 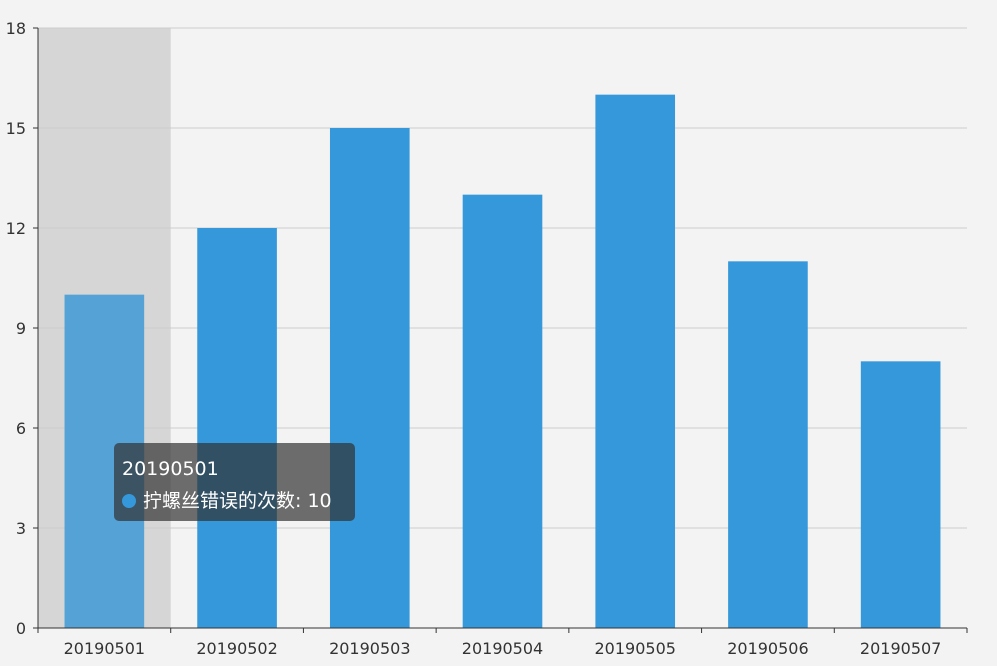 What do you see at coordinates (104, 648) in the screenshot?
I see `x-tick-label: 20190501` at bounding box center [104, 648].